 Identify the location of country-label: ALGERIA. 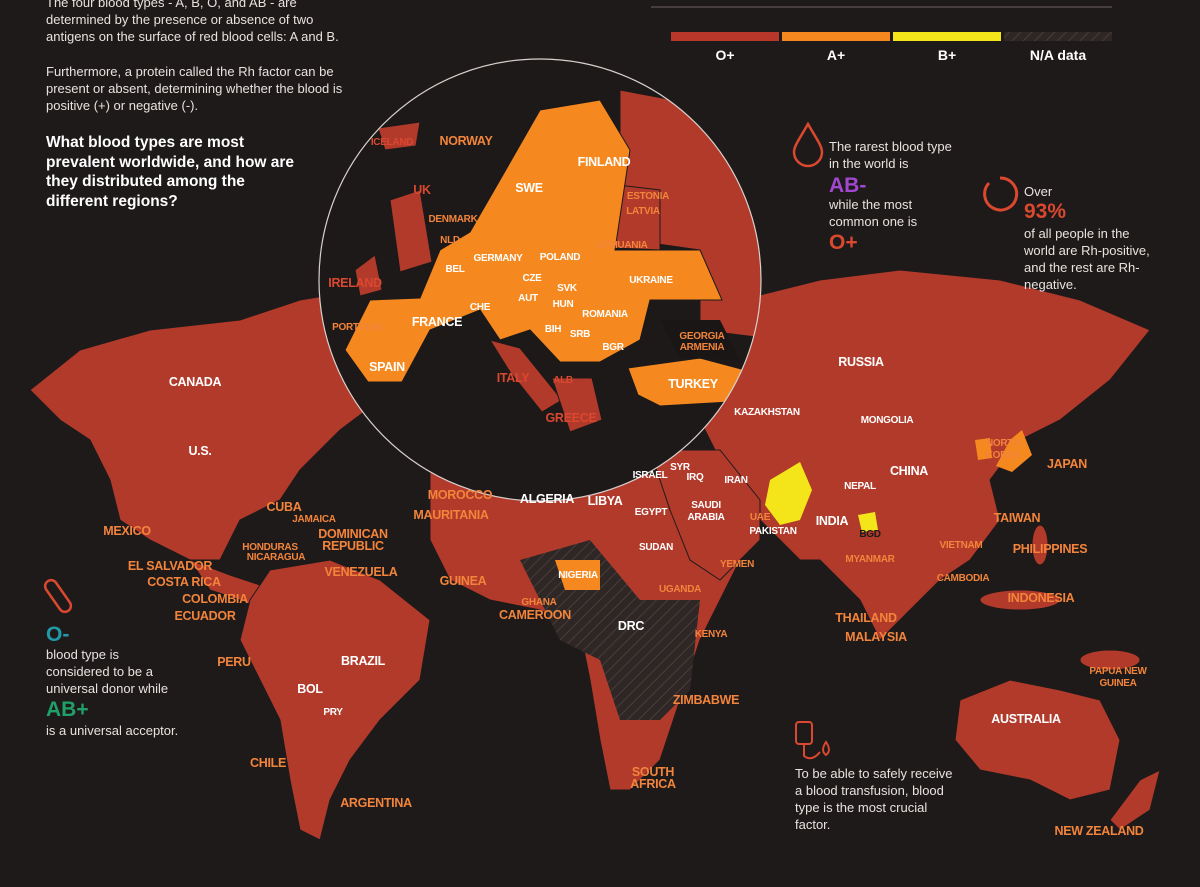
(547, 499).